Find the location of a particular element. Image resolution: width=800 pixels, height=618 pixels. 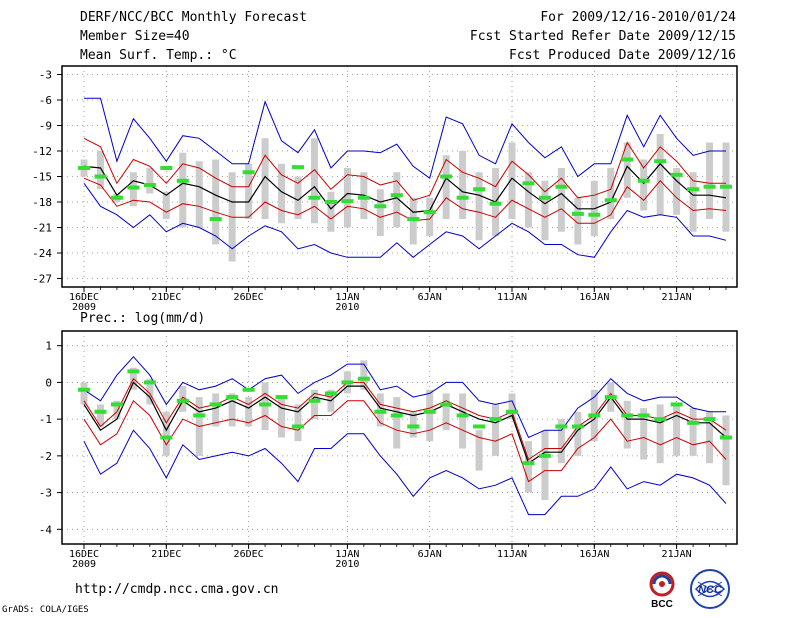

min-line is located at coordinates (405, 220).